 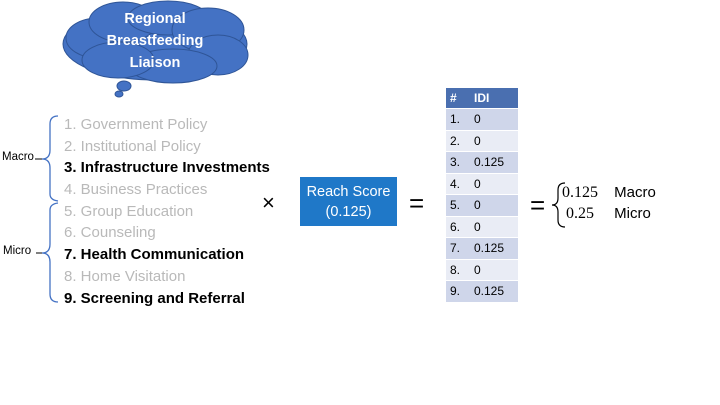 What do you see at coordinates (580, 213) in the screenshot?
I see `result-micro-value: 0.25` at bounding box center [580, 213].